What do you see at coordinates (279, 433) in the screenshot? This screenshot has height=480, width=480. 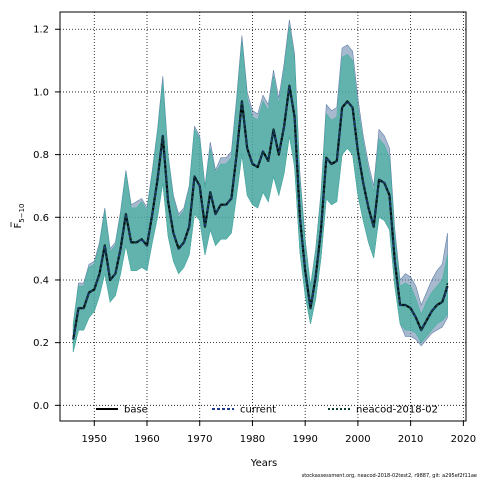 I see `x-axis-ticks: 1950 1960 1970 1980 1990 2000 2010 2020` at bounding box center [279, 433].